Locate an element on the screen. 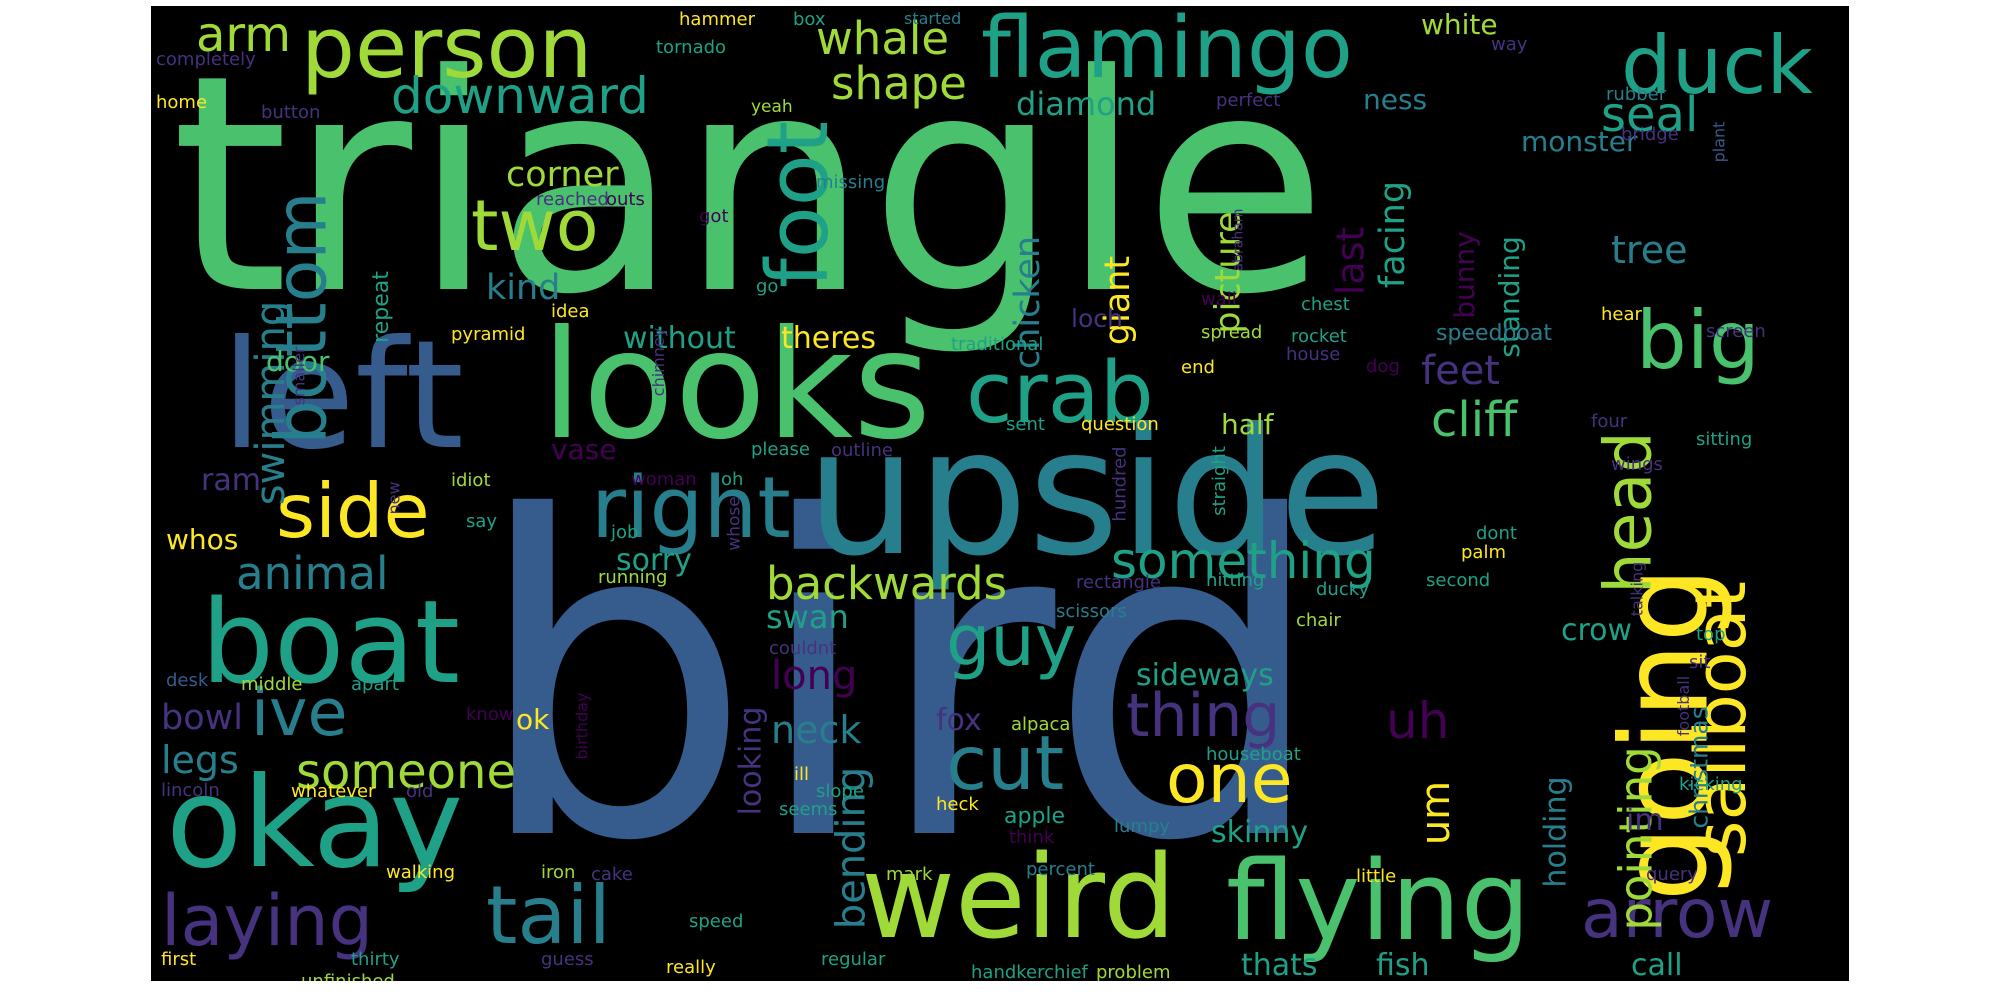  word-oh: oh is located at coordinates (732, 479).